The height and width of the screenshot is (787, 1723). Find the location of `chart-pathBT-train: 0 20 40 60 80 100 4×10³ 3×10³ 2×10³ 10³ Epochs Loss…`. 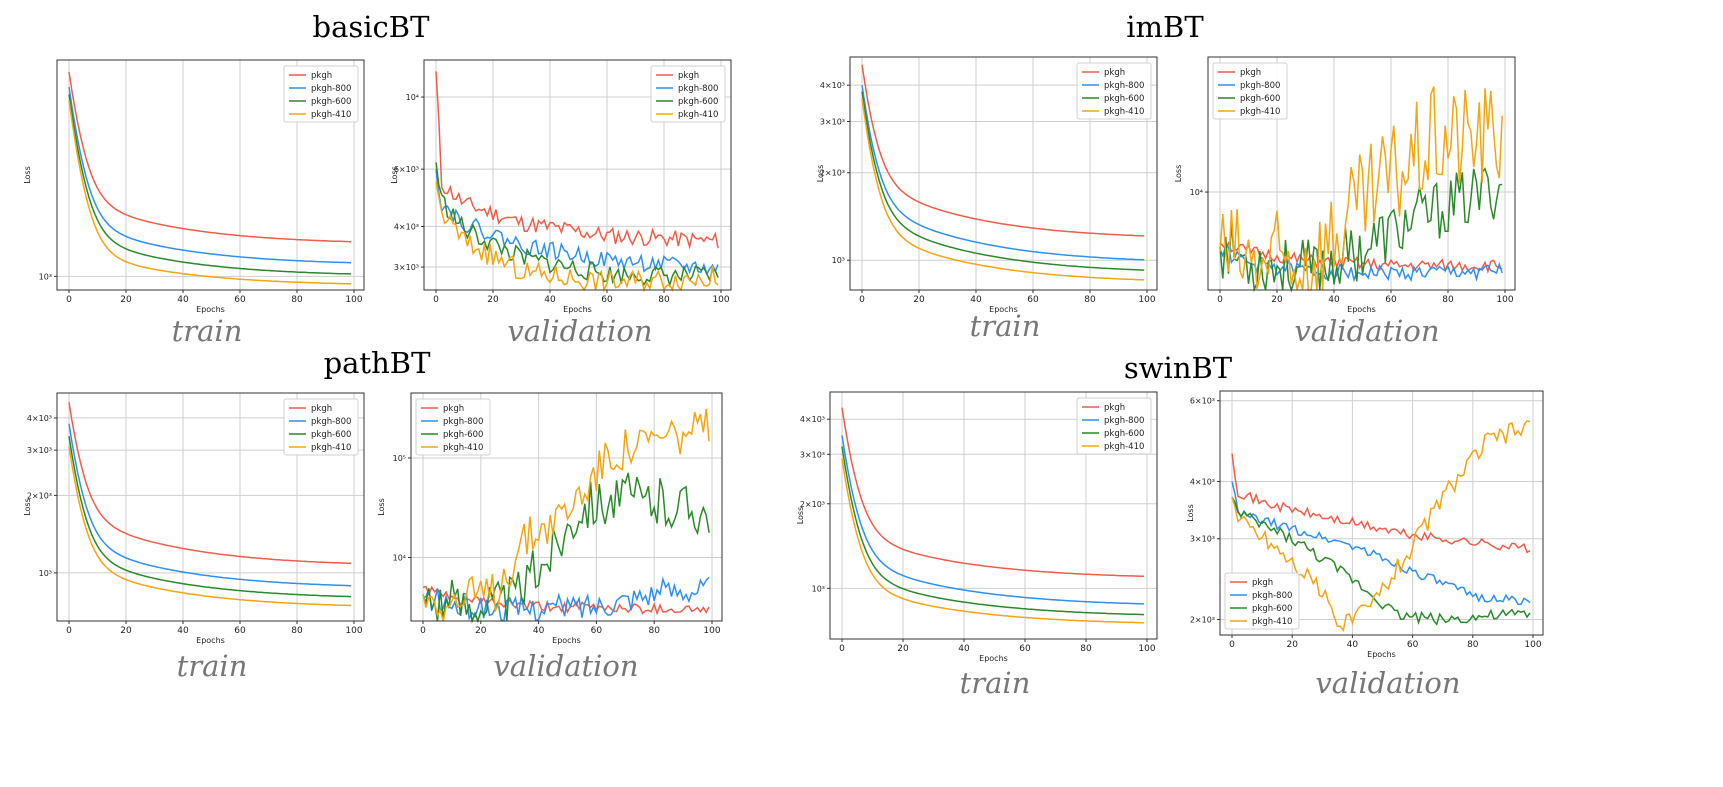

chart-pathBT-train: 0 20 40 60 80 100 4×10³ 3×10³ 2×10³ 10³ Epochs Loss… is located at coordinates (194, 518).